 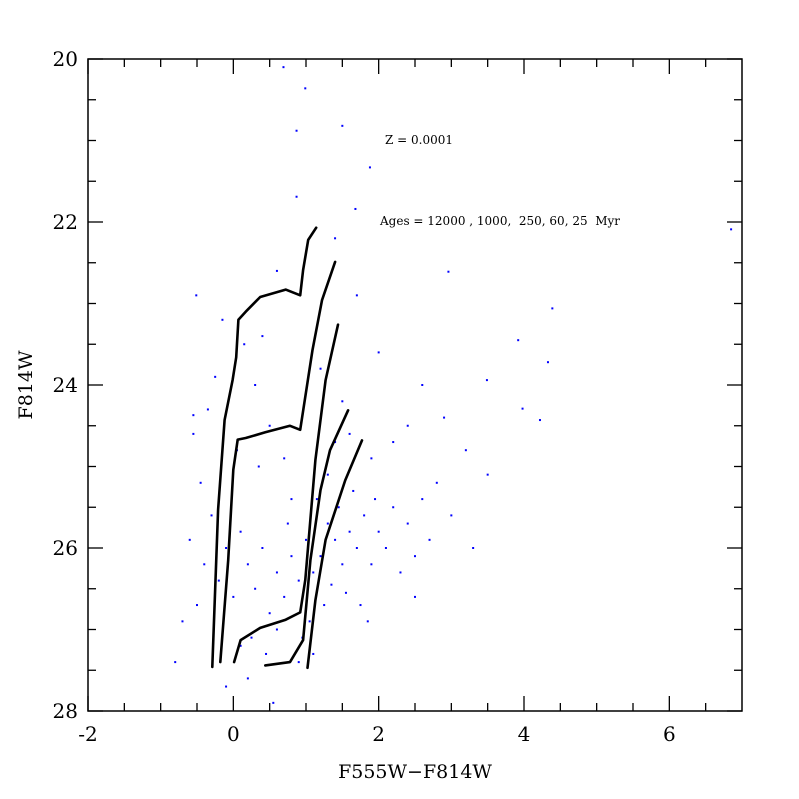 I want to click on y-tick-label: 24, so click(x=65, y=385).